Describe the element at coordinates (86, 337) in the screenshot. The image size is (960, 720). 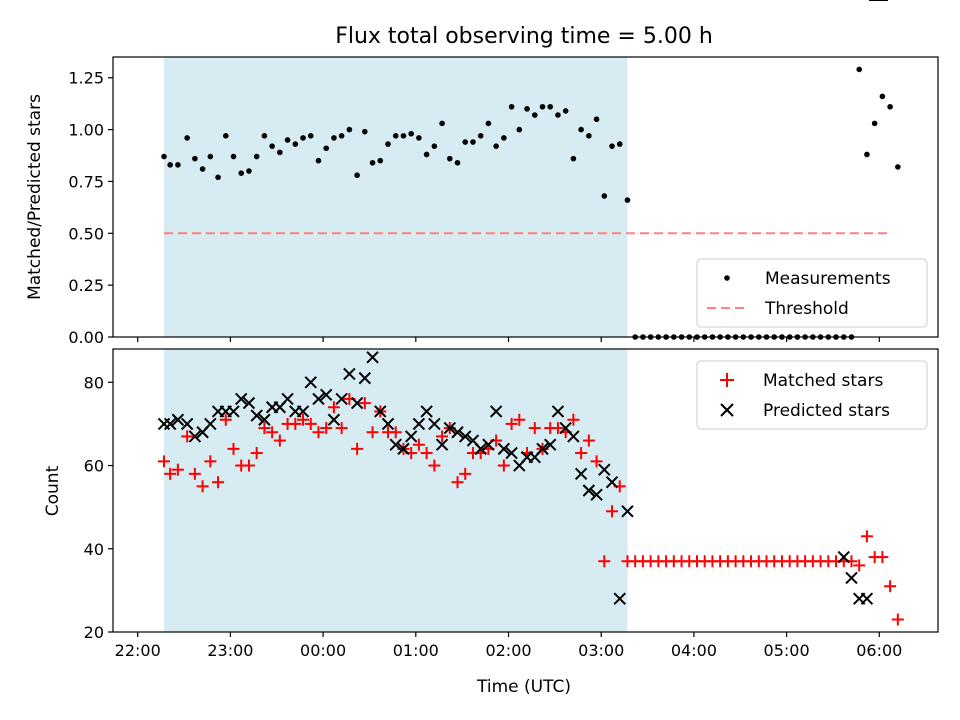
I see `top-y-tick-label: 0.00` at that location.